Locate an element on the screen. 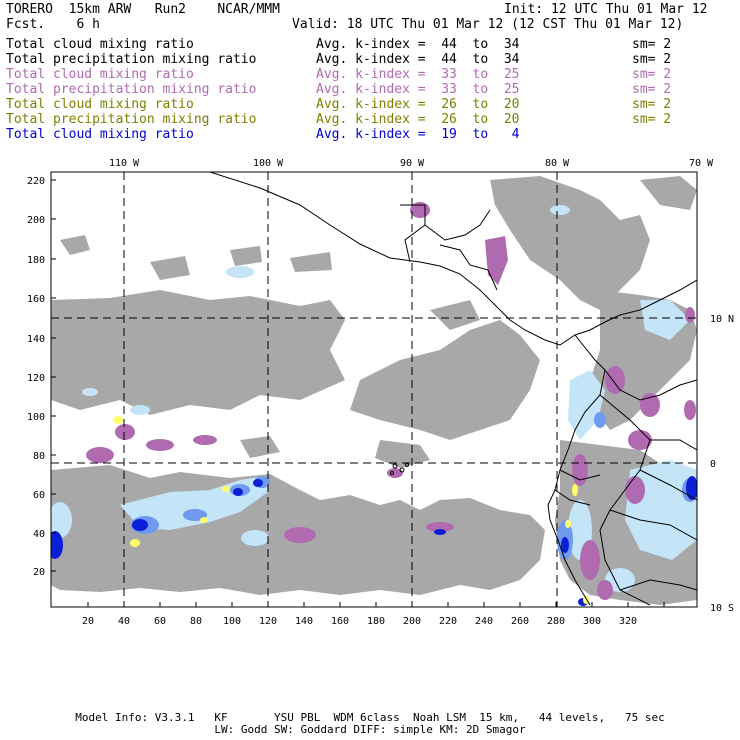 The height and width of the screenshot is (740, 740). y-tick-label: 20 is located at coordinates (39, 572).